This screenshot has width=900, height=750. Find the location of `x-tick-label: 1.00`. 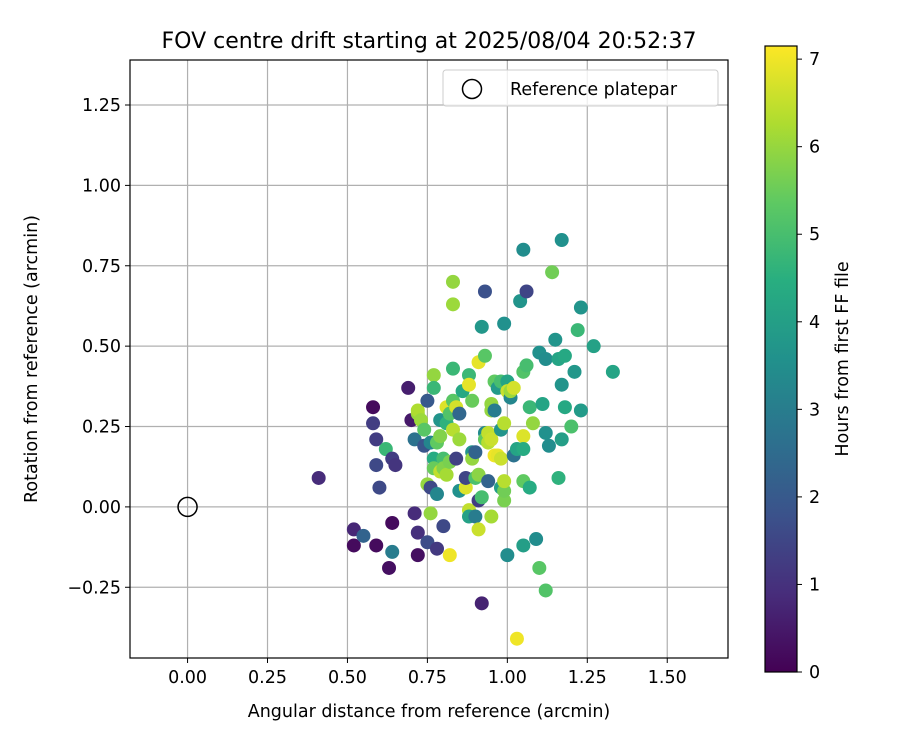

x-tick-label: 1.00 is located at coordinates (507, 678).